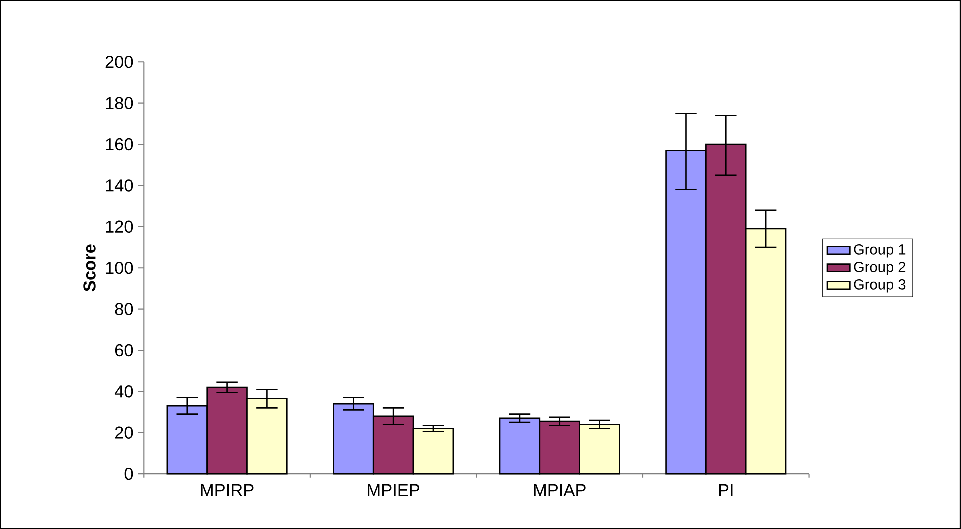  I want to click on y-tick-label: 0, so click(129, 474).